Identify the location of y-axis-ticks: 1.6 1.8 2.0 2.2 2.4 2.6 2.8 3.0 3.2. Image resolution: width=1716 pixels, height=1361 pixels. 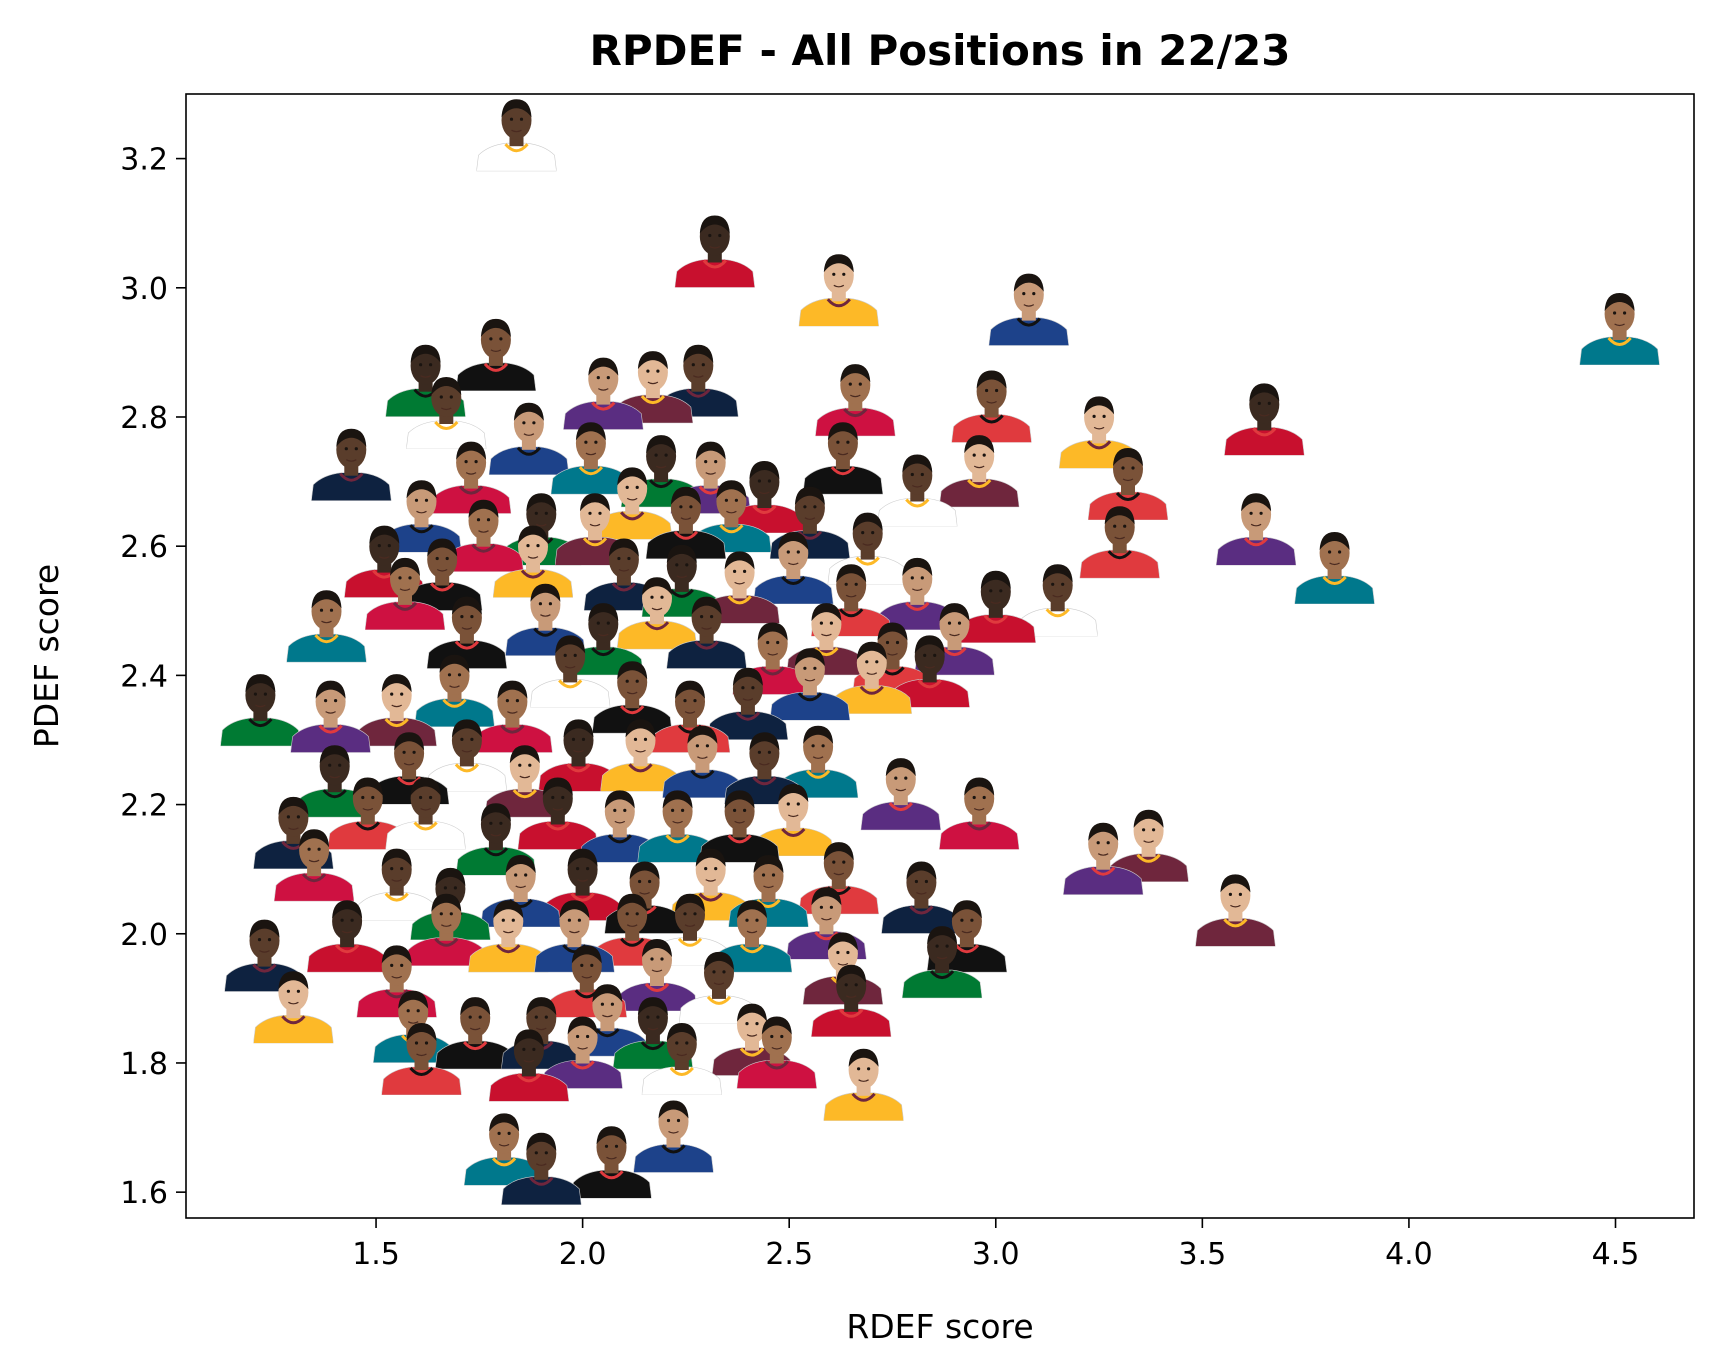
(153, 677).